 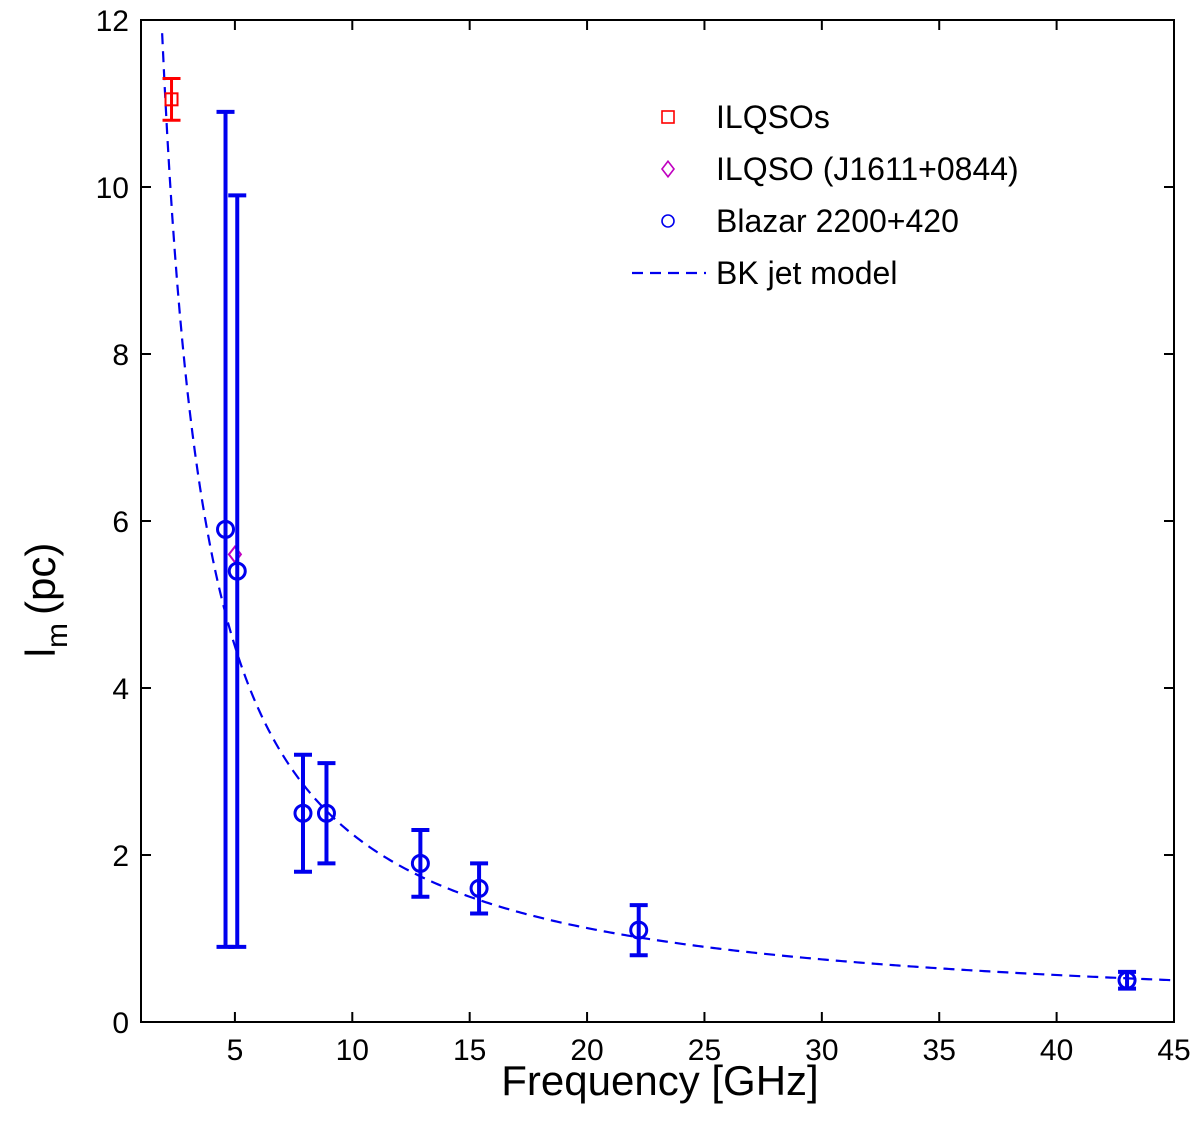 I want to click on y-tick-label: 4, so click(x=120, y=689).